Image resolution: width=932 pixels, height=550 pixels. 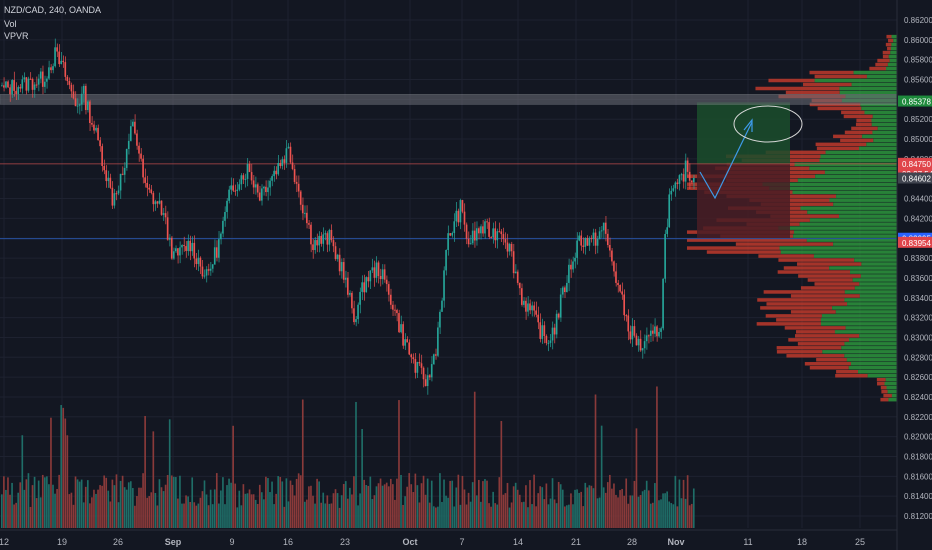 What do you see at coordinates (918, 40) in the screenshot?
I see `y-axis-tick-label: 0.86000` at bounding box center [918, 40].